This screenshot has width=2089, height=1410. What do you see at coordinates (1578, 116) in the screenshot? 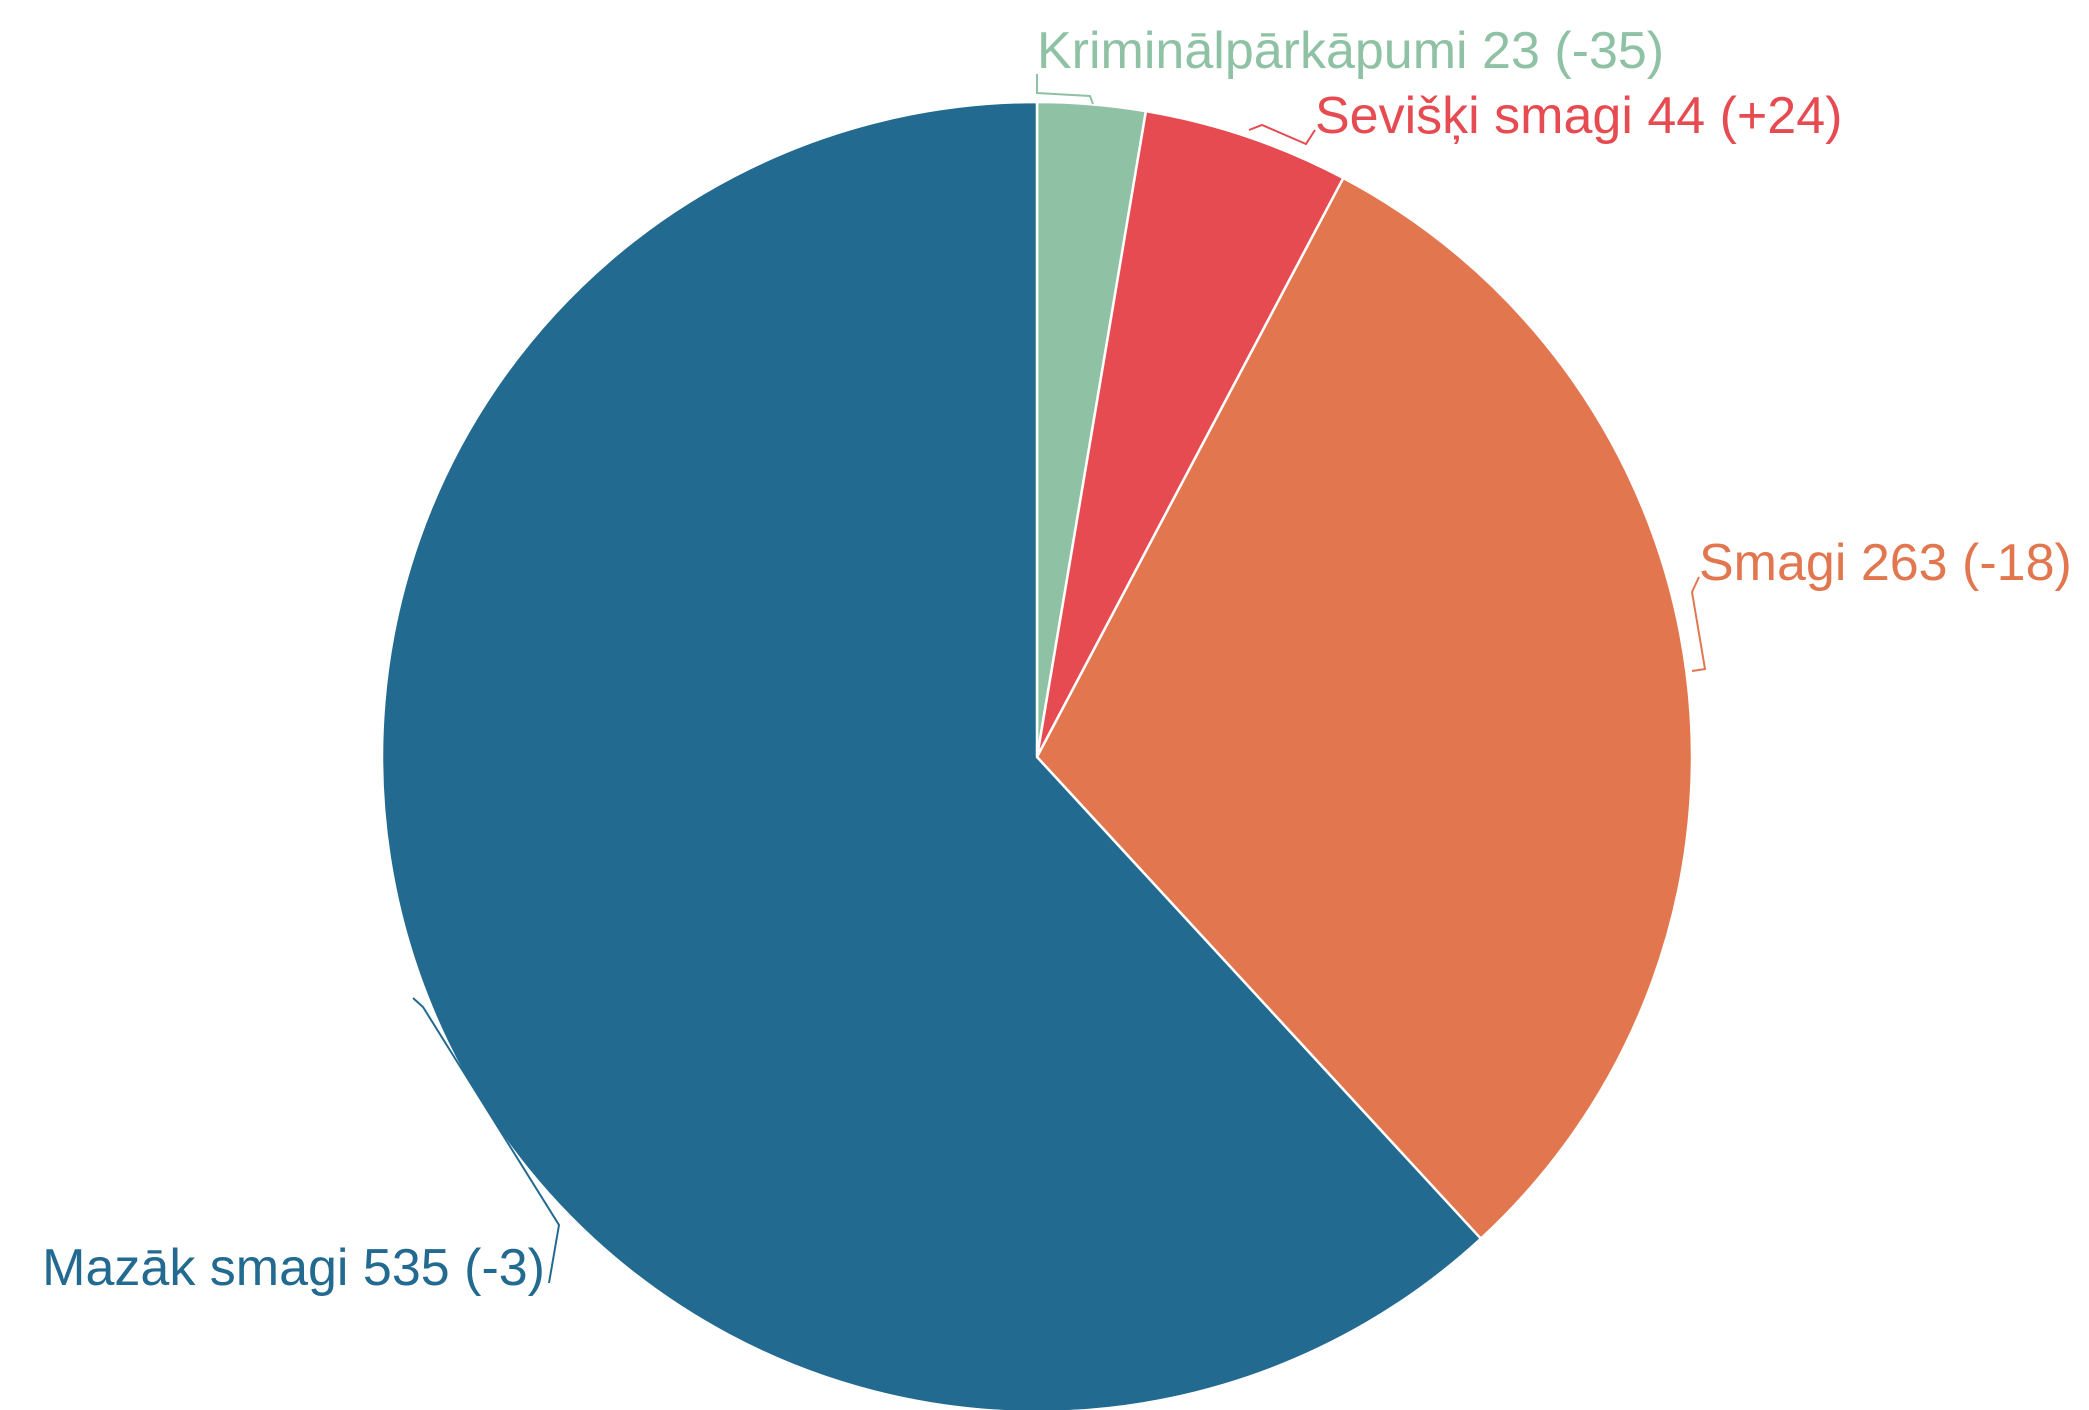
I see `slice-label-seviski-smagi: Sevišķi smagi 44 (+24)` at bounding box center [1578, 116].